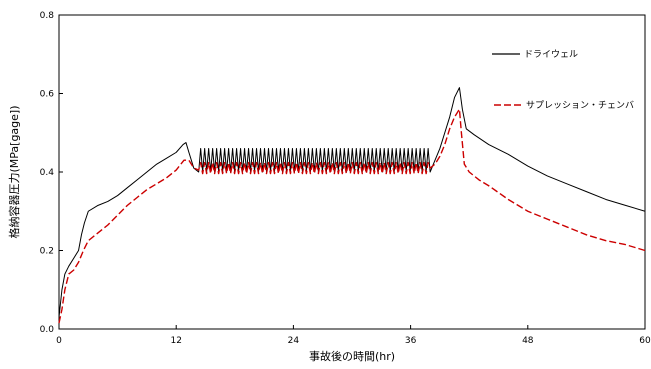  I want to click on y-tick-label: 0.2, so click(47, 252).